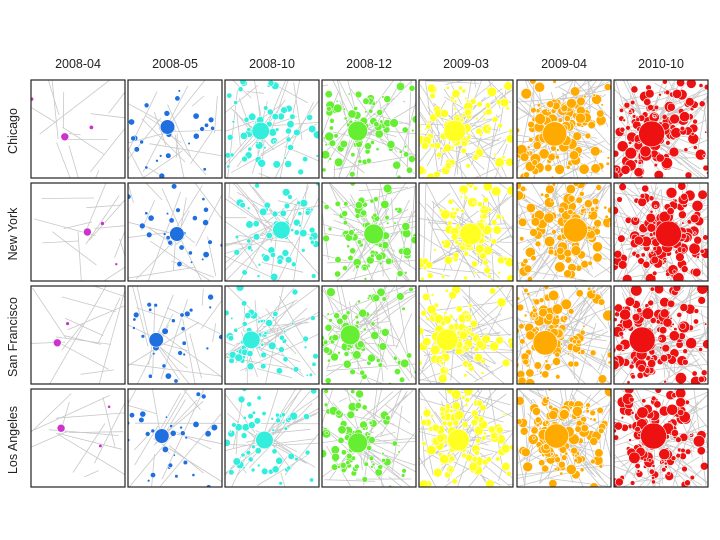 This screenshot has width=720, height=540. I want to click on hub-node, so click(555, 134).